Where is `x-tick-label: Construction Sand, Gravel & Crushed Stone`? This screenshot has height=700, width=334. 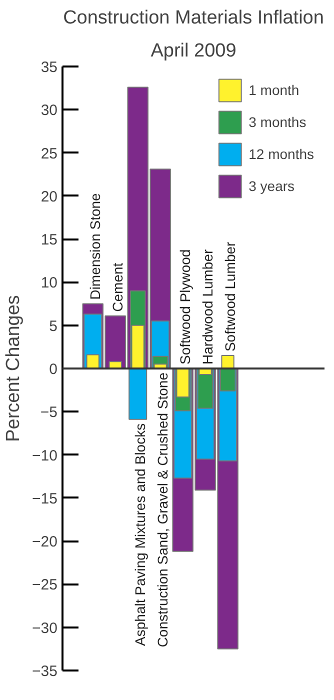
x-tick-label: Construction Sand, Gravel & Crushed Stone is located at coordinates (162, 510).